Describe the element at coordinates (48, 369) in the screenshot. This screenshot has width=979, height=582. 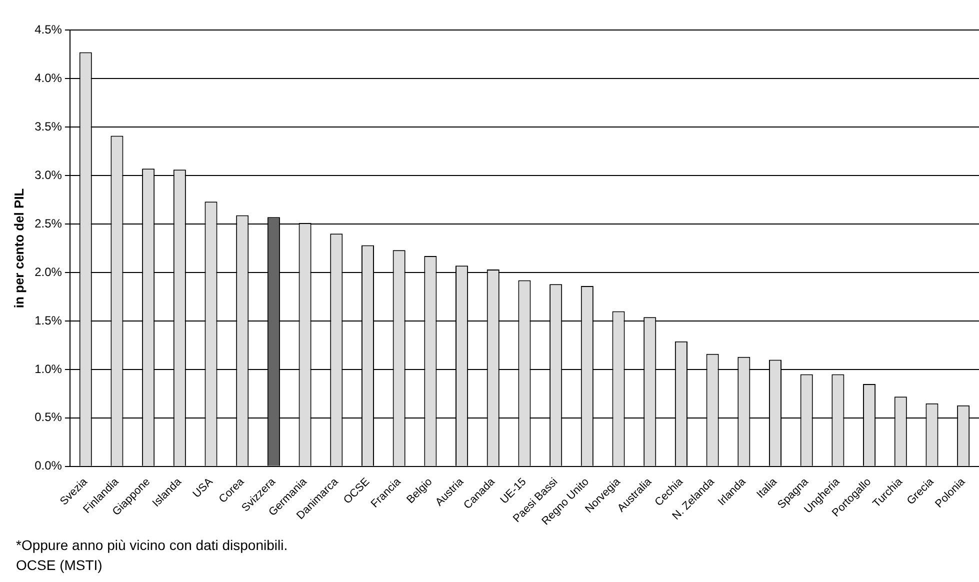
I see `y-tick-label: 1.0%` at that location.